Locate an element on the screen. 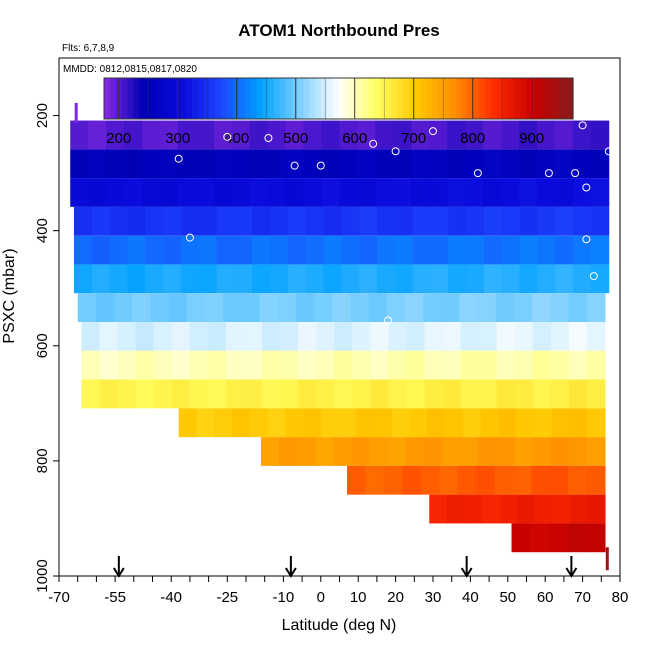 Image resolution: width=650 pixels, height=650 pixels. observation-point is located at coordinates (593, 276).